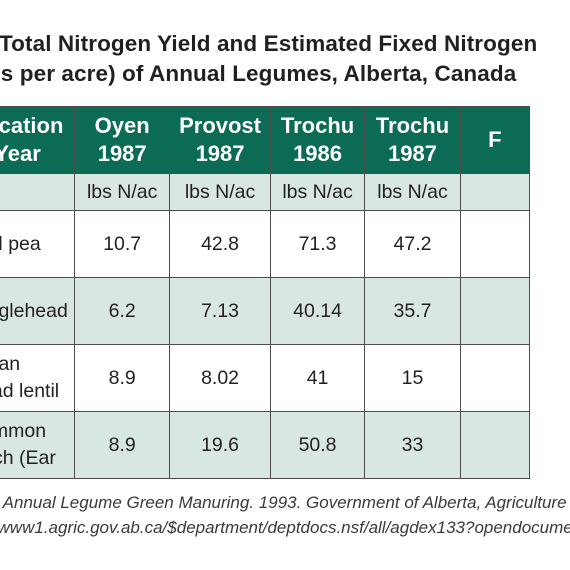 The height and width of the screenshot is (570, 570). I want to click on table-cell: 15, so click(412, 378).